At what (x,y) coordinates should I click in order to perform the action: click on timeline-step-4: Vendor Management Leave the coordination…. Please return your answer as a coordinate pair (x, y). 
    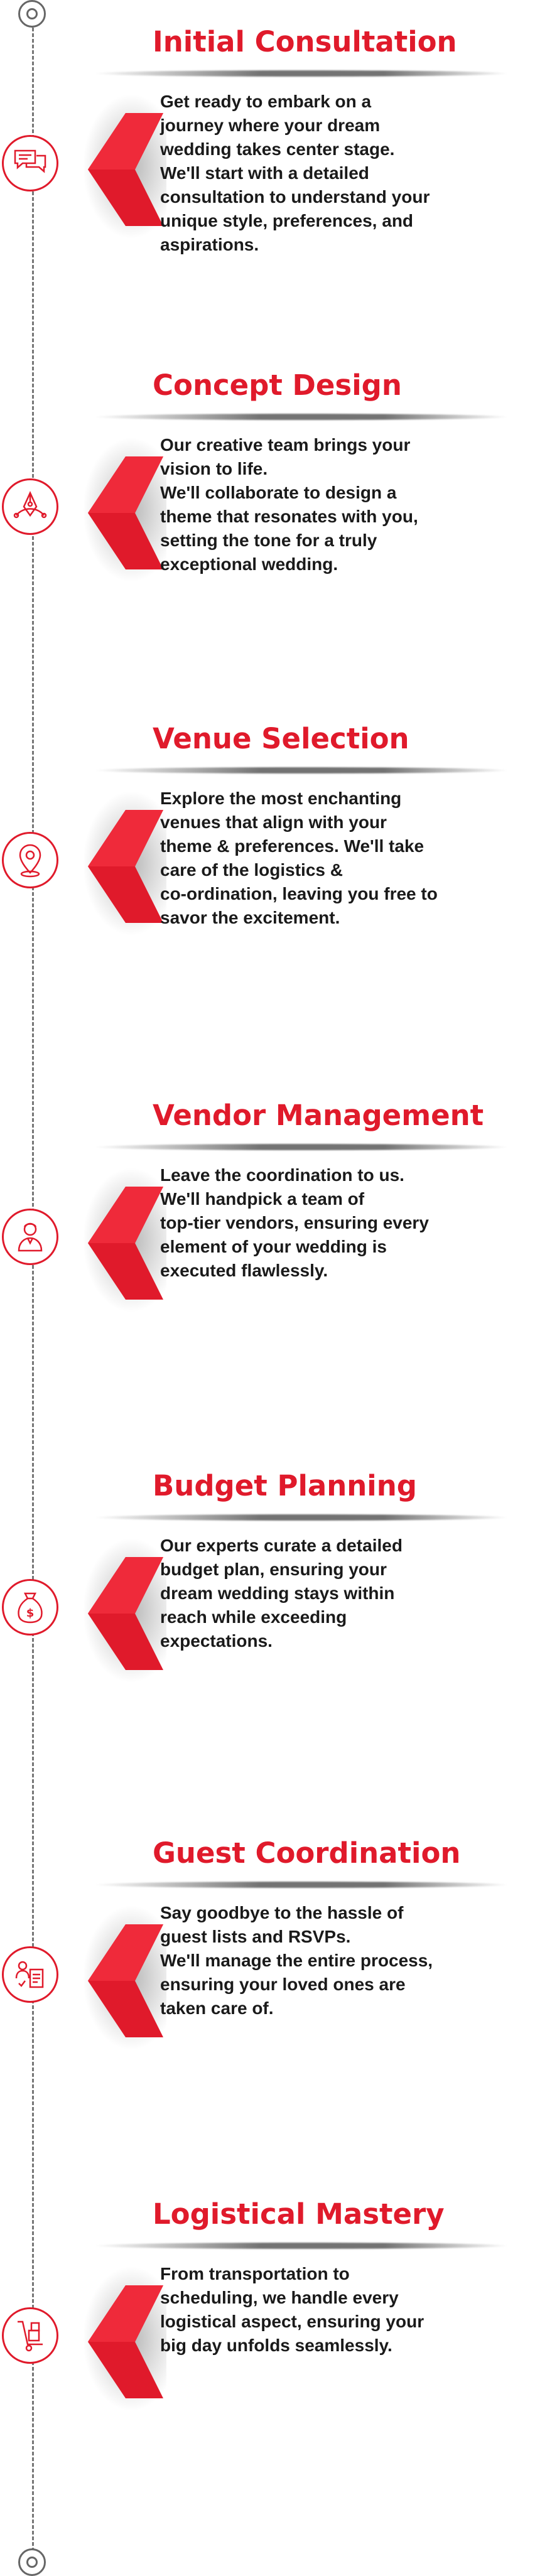
    Looking at the image, I should click on (278, 1249).